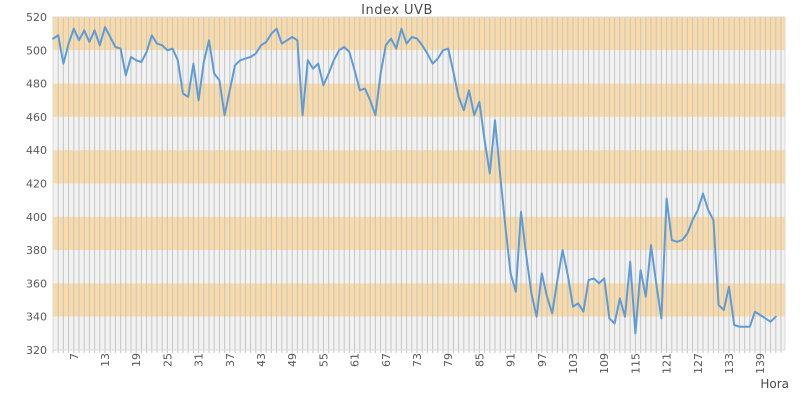 The height and width of the screenshot is (400, 800). What do you see at coordinates (36, 217) in the screenshot?
I see `y-tick-label: 400` at bounding box center [36, 217].